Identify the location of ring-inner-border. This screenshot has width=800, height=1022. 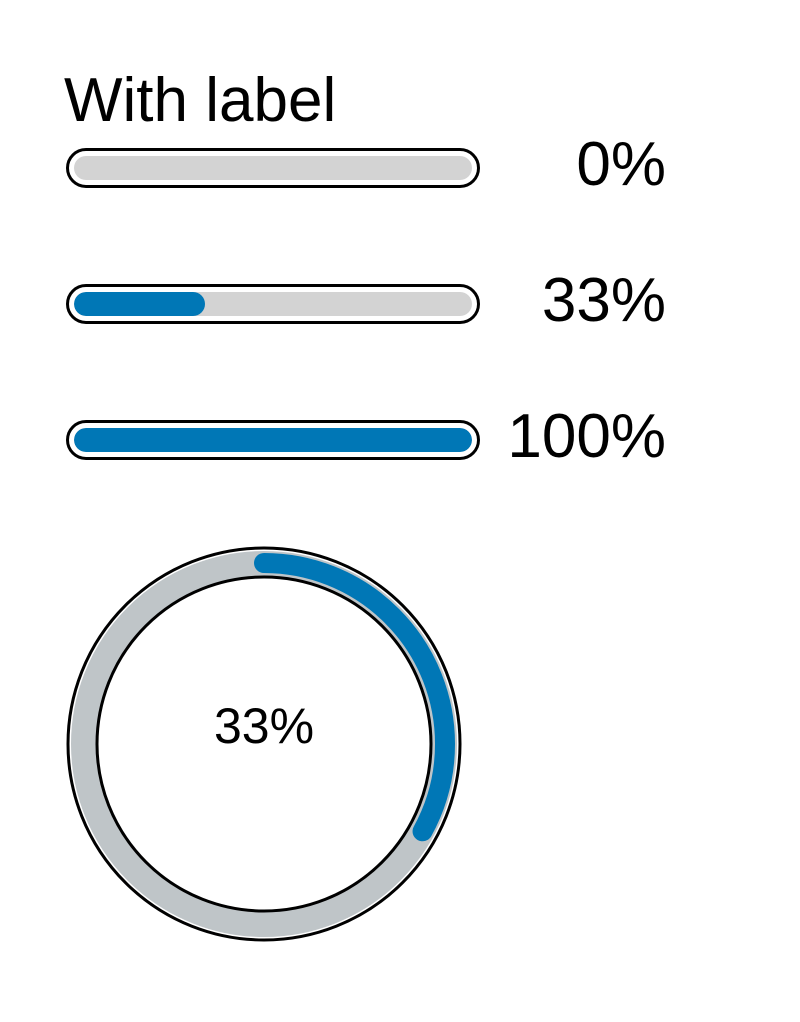
(264, 744).